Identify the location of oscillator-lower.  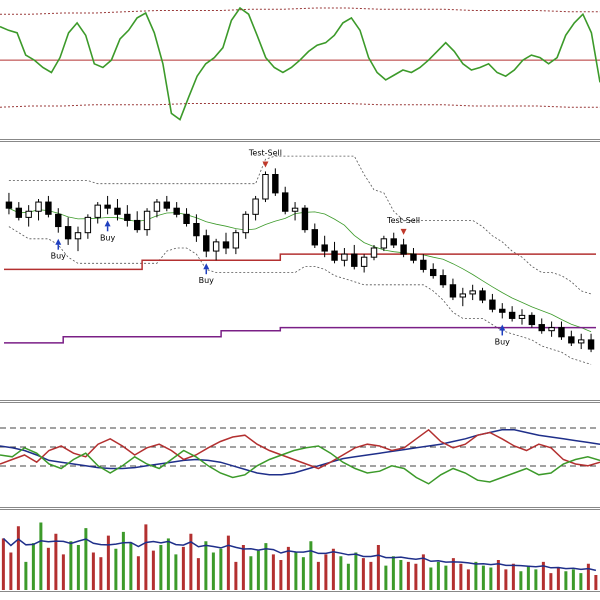
(300, 456).